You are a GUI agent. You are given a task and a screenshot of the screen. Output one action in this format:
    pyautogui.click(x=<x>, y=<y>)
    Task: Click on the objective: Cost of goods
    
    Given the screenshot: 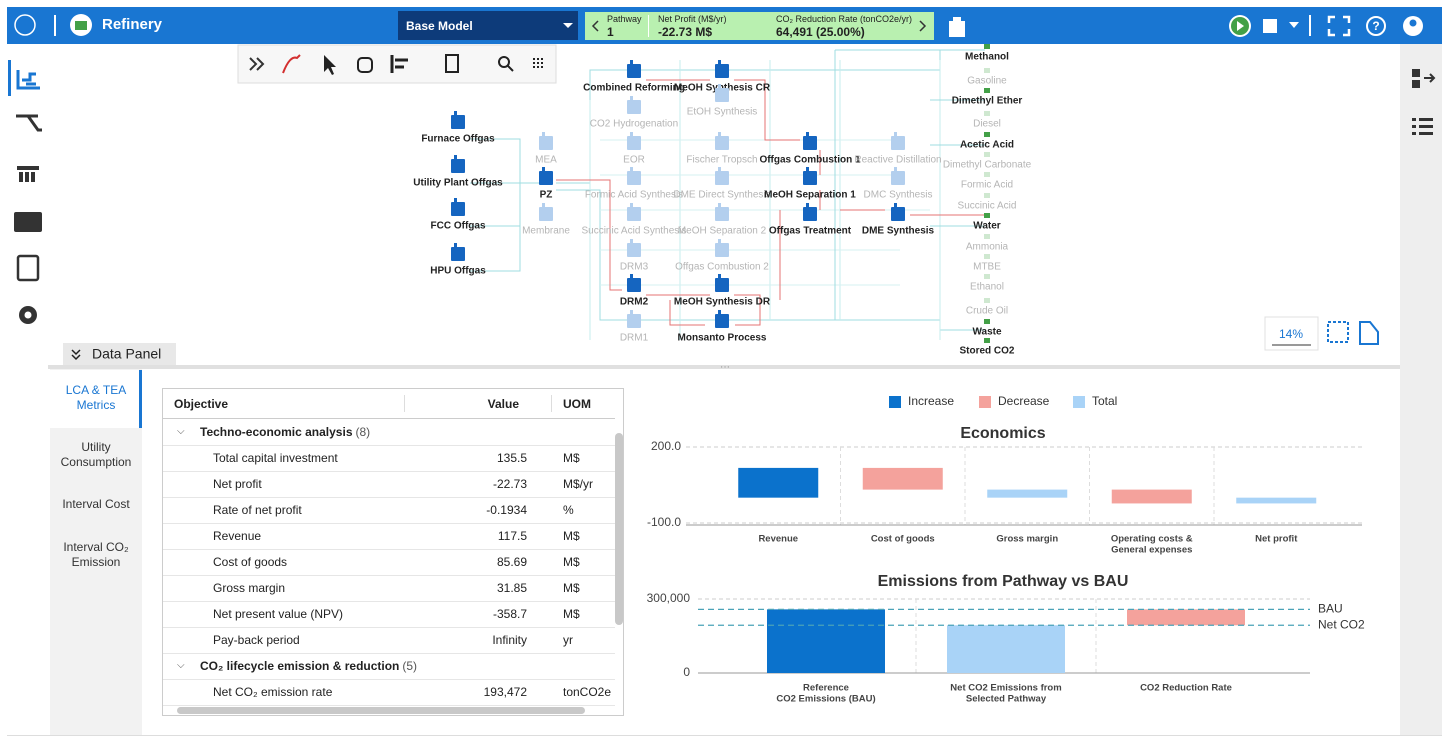 What is the action you would take?
    pyautogui.click(x=250, y=562)
    